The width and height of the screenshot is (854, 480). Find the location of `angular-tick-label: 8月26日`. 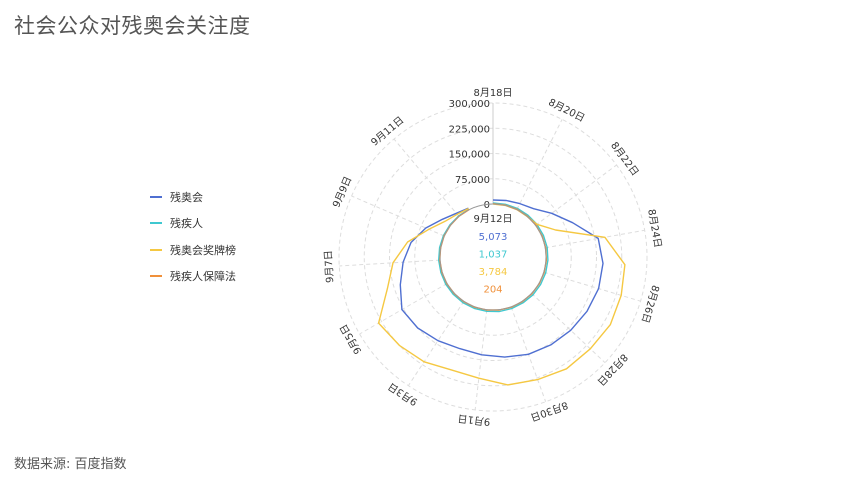

angular-tick-label: 8月26日 is located at coordinates (650, 304).